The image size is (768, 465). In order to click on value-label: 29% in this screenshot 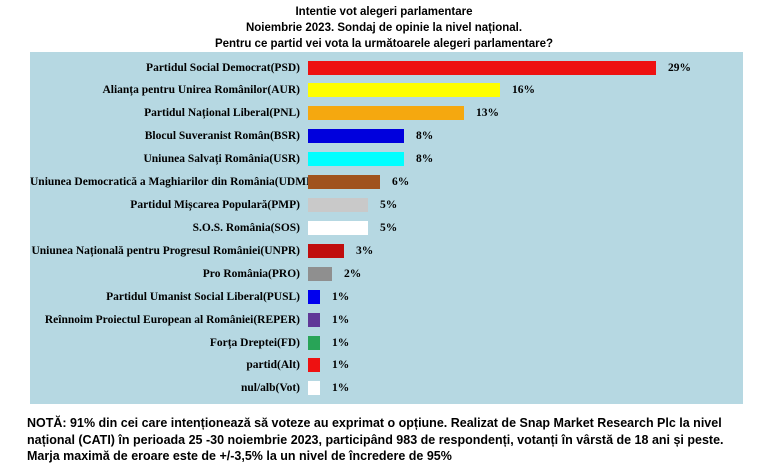, I will do `click(679, 67)`.